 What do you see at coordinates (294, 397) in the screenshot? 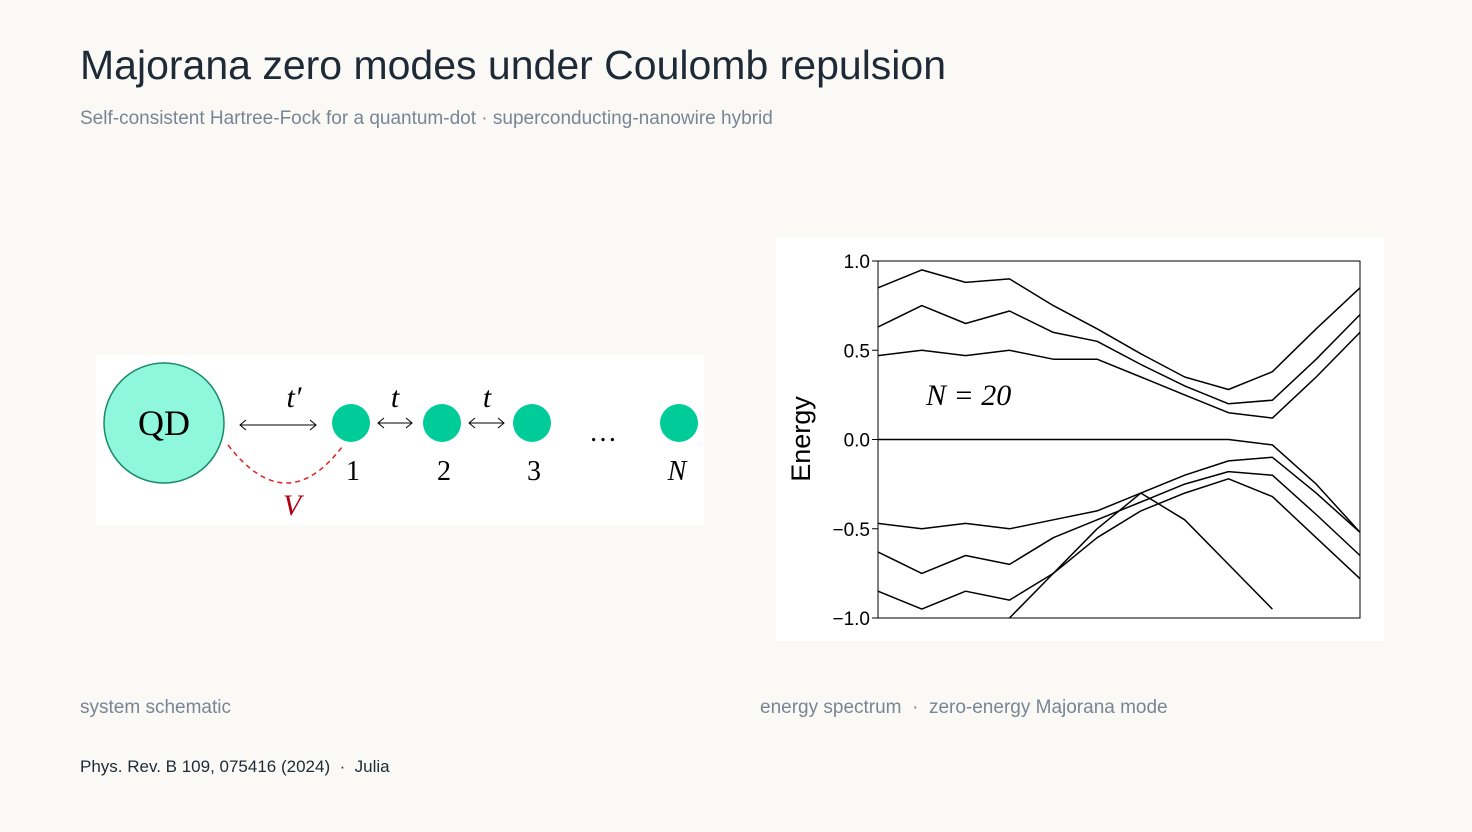
I see `coupling-label: t′` at bounding box center [294, 397].